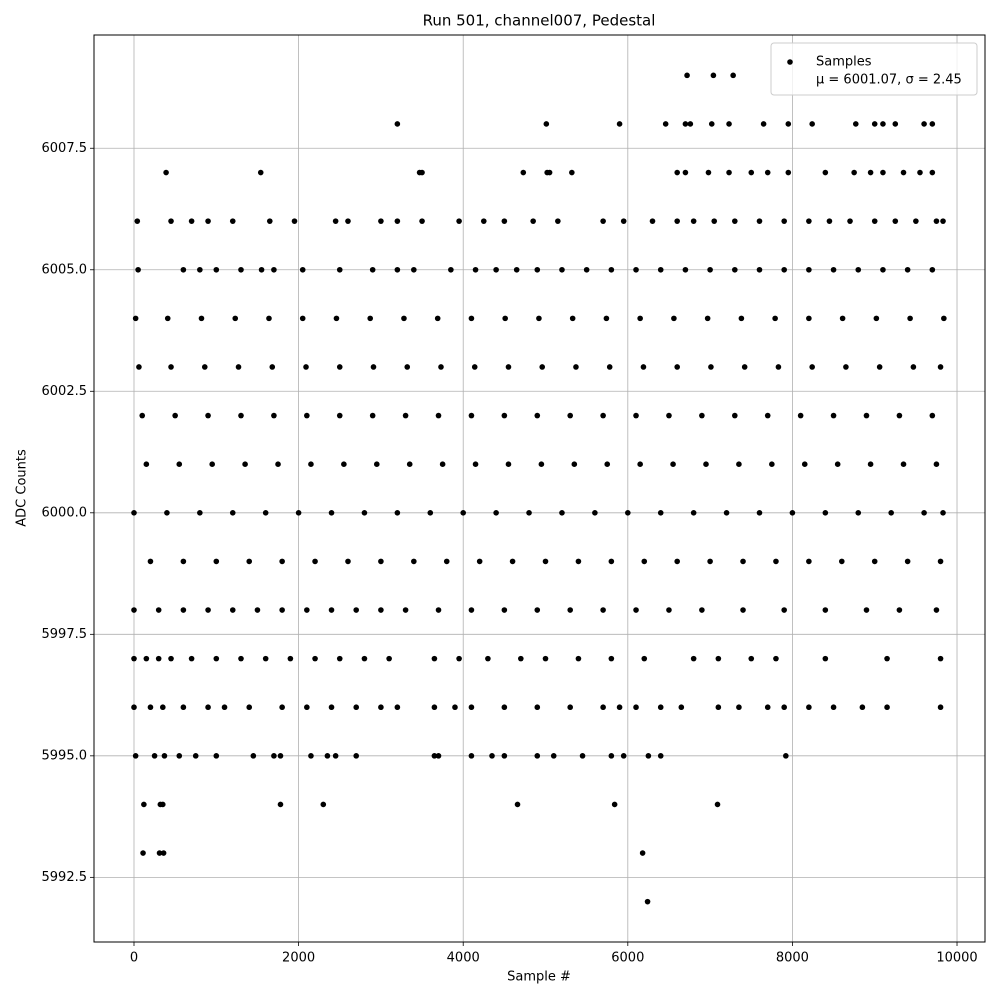  Describe the element at coordinates (844, 62) in the screenshot. I see `legend-label: Samples` at that location.